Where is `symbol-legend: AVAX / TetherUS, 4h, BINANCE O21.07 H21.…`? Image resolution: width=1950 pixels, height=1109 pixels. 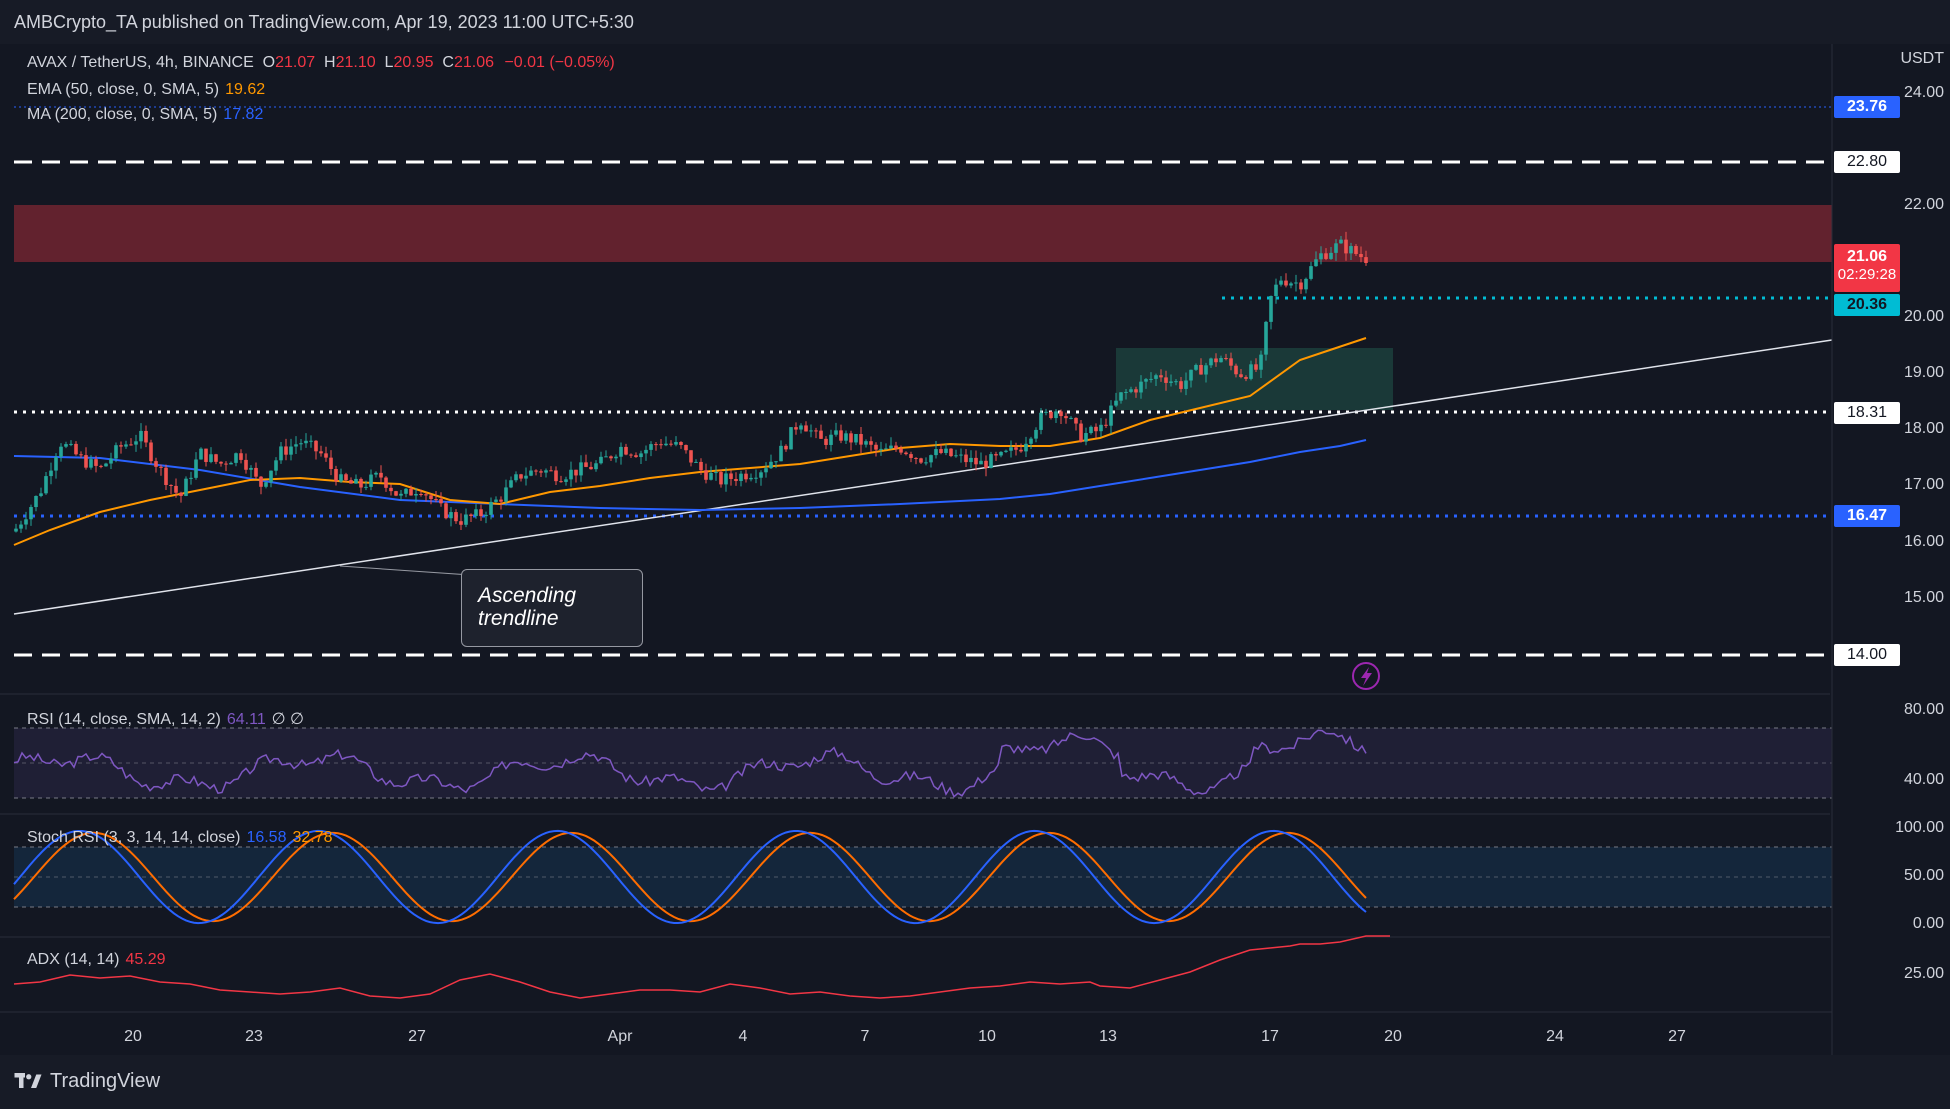
symbol-legend: AVAX / TetherUS, 4h, BINANCE O21.07 H21.… is located at coordinates (321, 62).